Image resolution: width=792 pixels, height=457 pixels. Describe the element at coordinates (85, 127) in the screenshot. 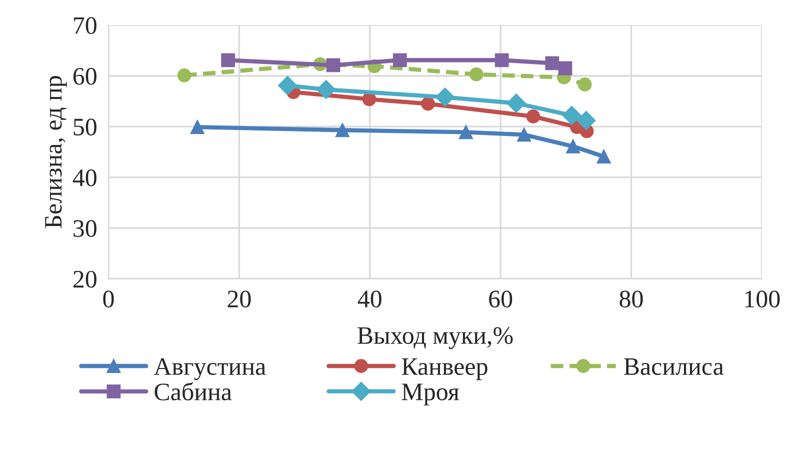

I see `y-tick-label: 50` at that location.